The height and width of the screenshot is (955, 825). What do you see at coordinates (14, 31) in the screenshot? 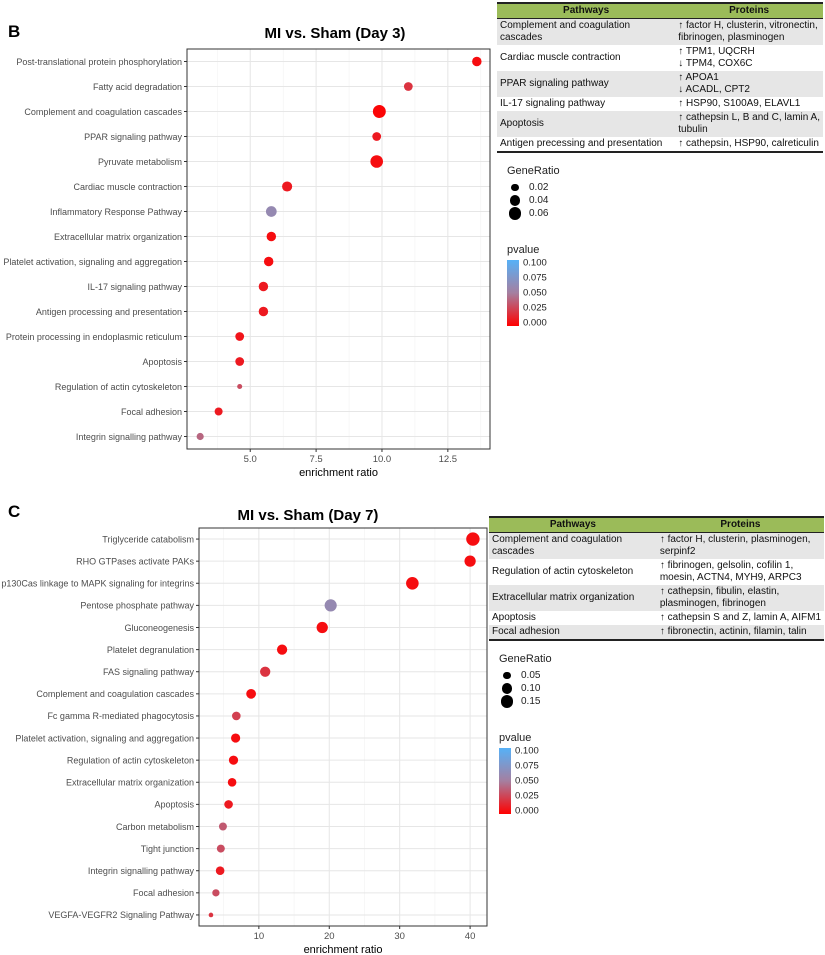
I see `panel-label-b: B` at bounding box center [14, 31].